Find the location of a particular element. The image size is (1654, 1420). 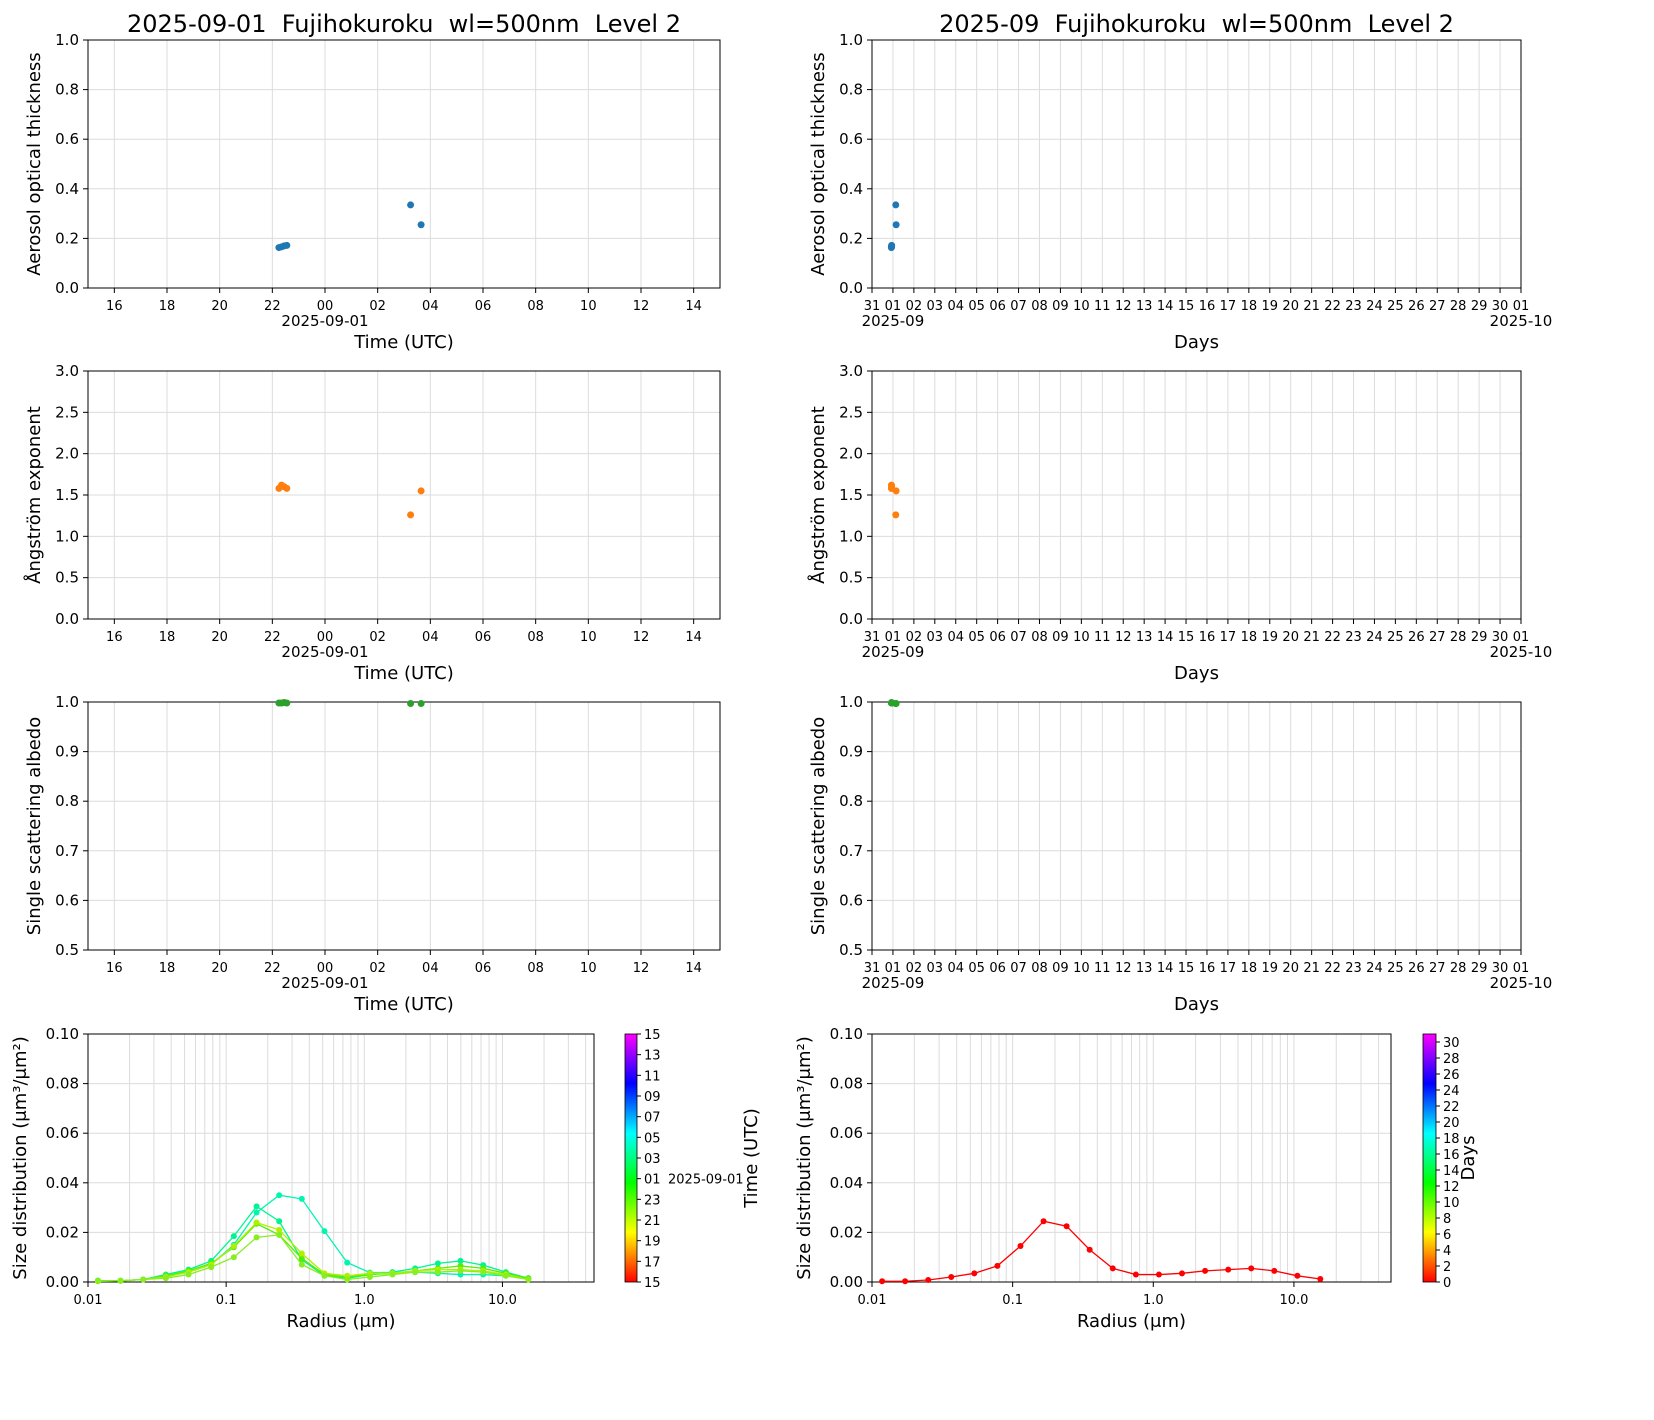

x-tick-label: 13 is located at coordinates (1144, 306).